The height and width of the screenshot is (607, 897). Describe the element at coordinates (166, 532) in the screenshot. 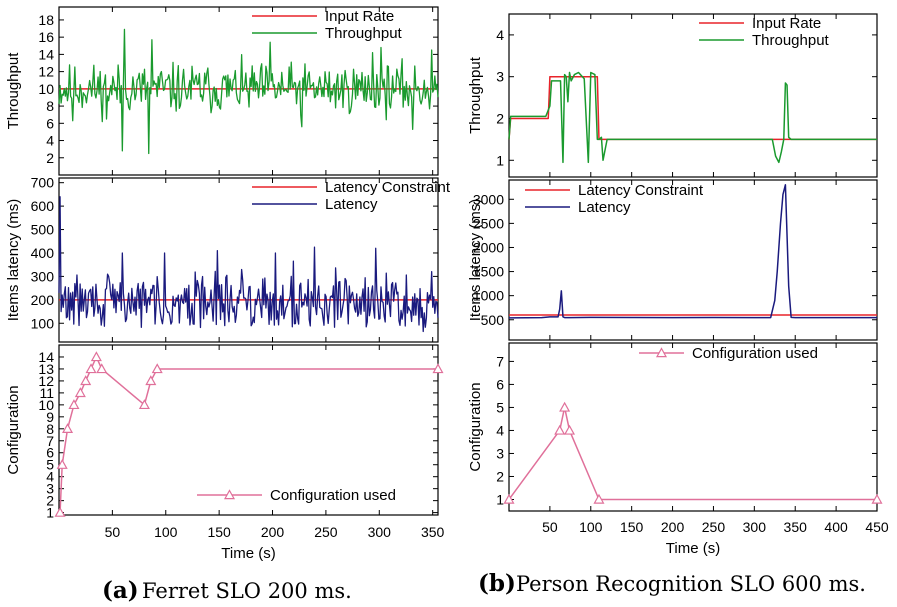

I see `x-tick-label: 100` at that location.